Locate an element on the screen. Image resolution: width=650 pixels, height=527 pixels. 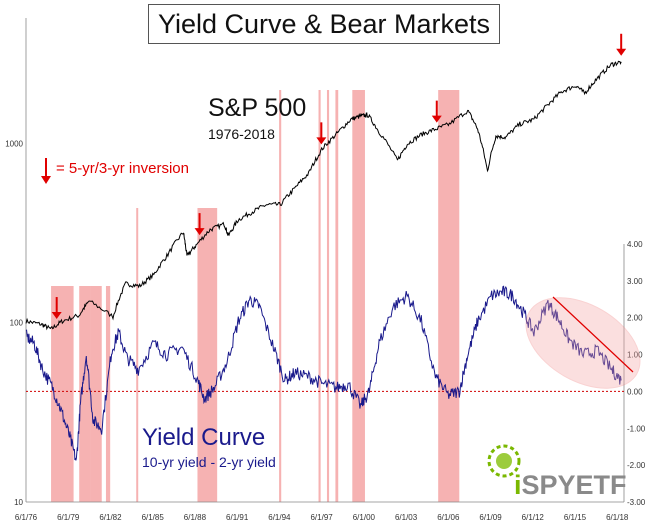
logo-mark-core is located at coordinates (504, 461).